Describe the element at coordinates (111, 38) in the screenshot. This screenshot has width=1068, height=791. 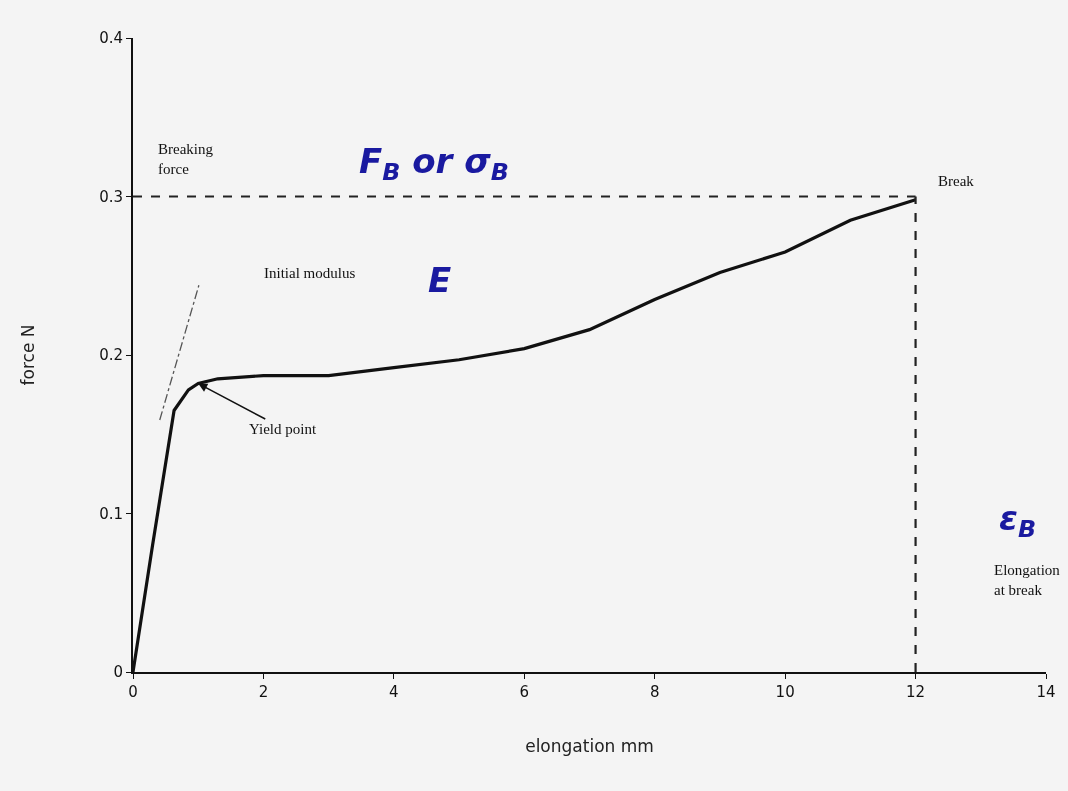
I see `y-tick-label: 0.4` at that location.